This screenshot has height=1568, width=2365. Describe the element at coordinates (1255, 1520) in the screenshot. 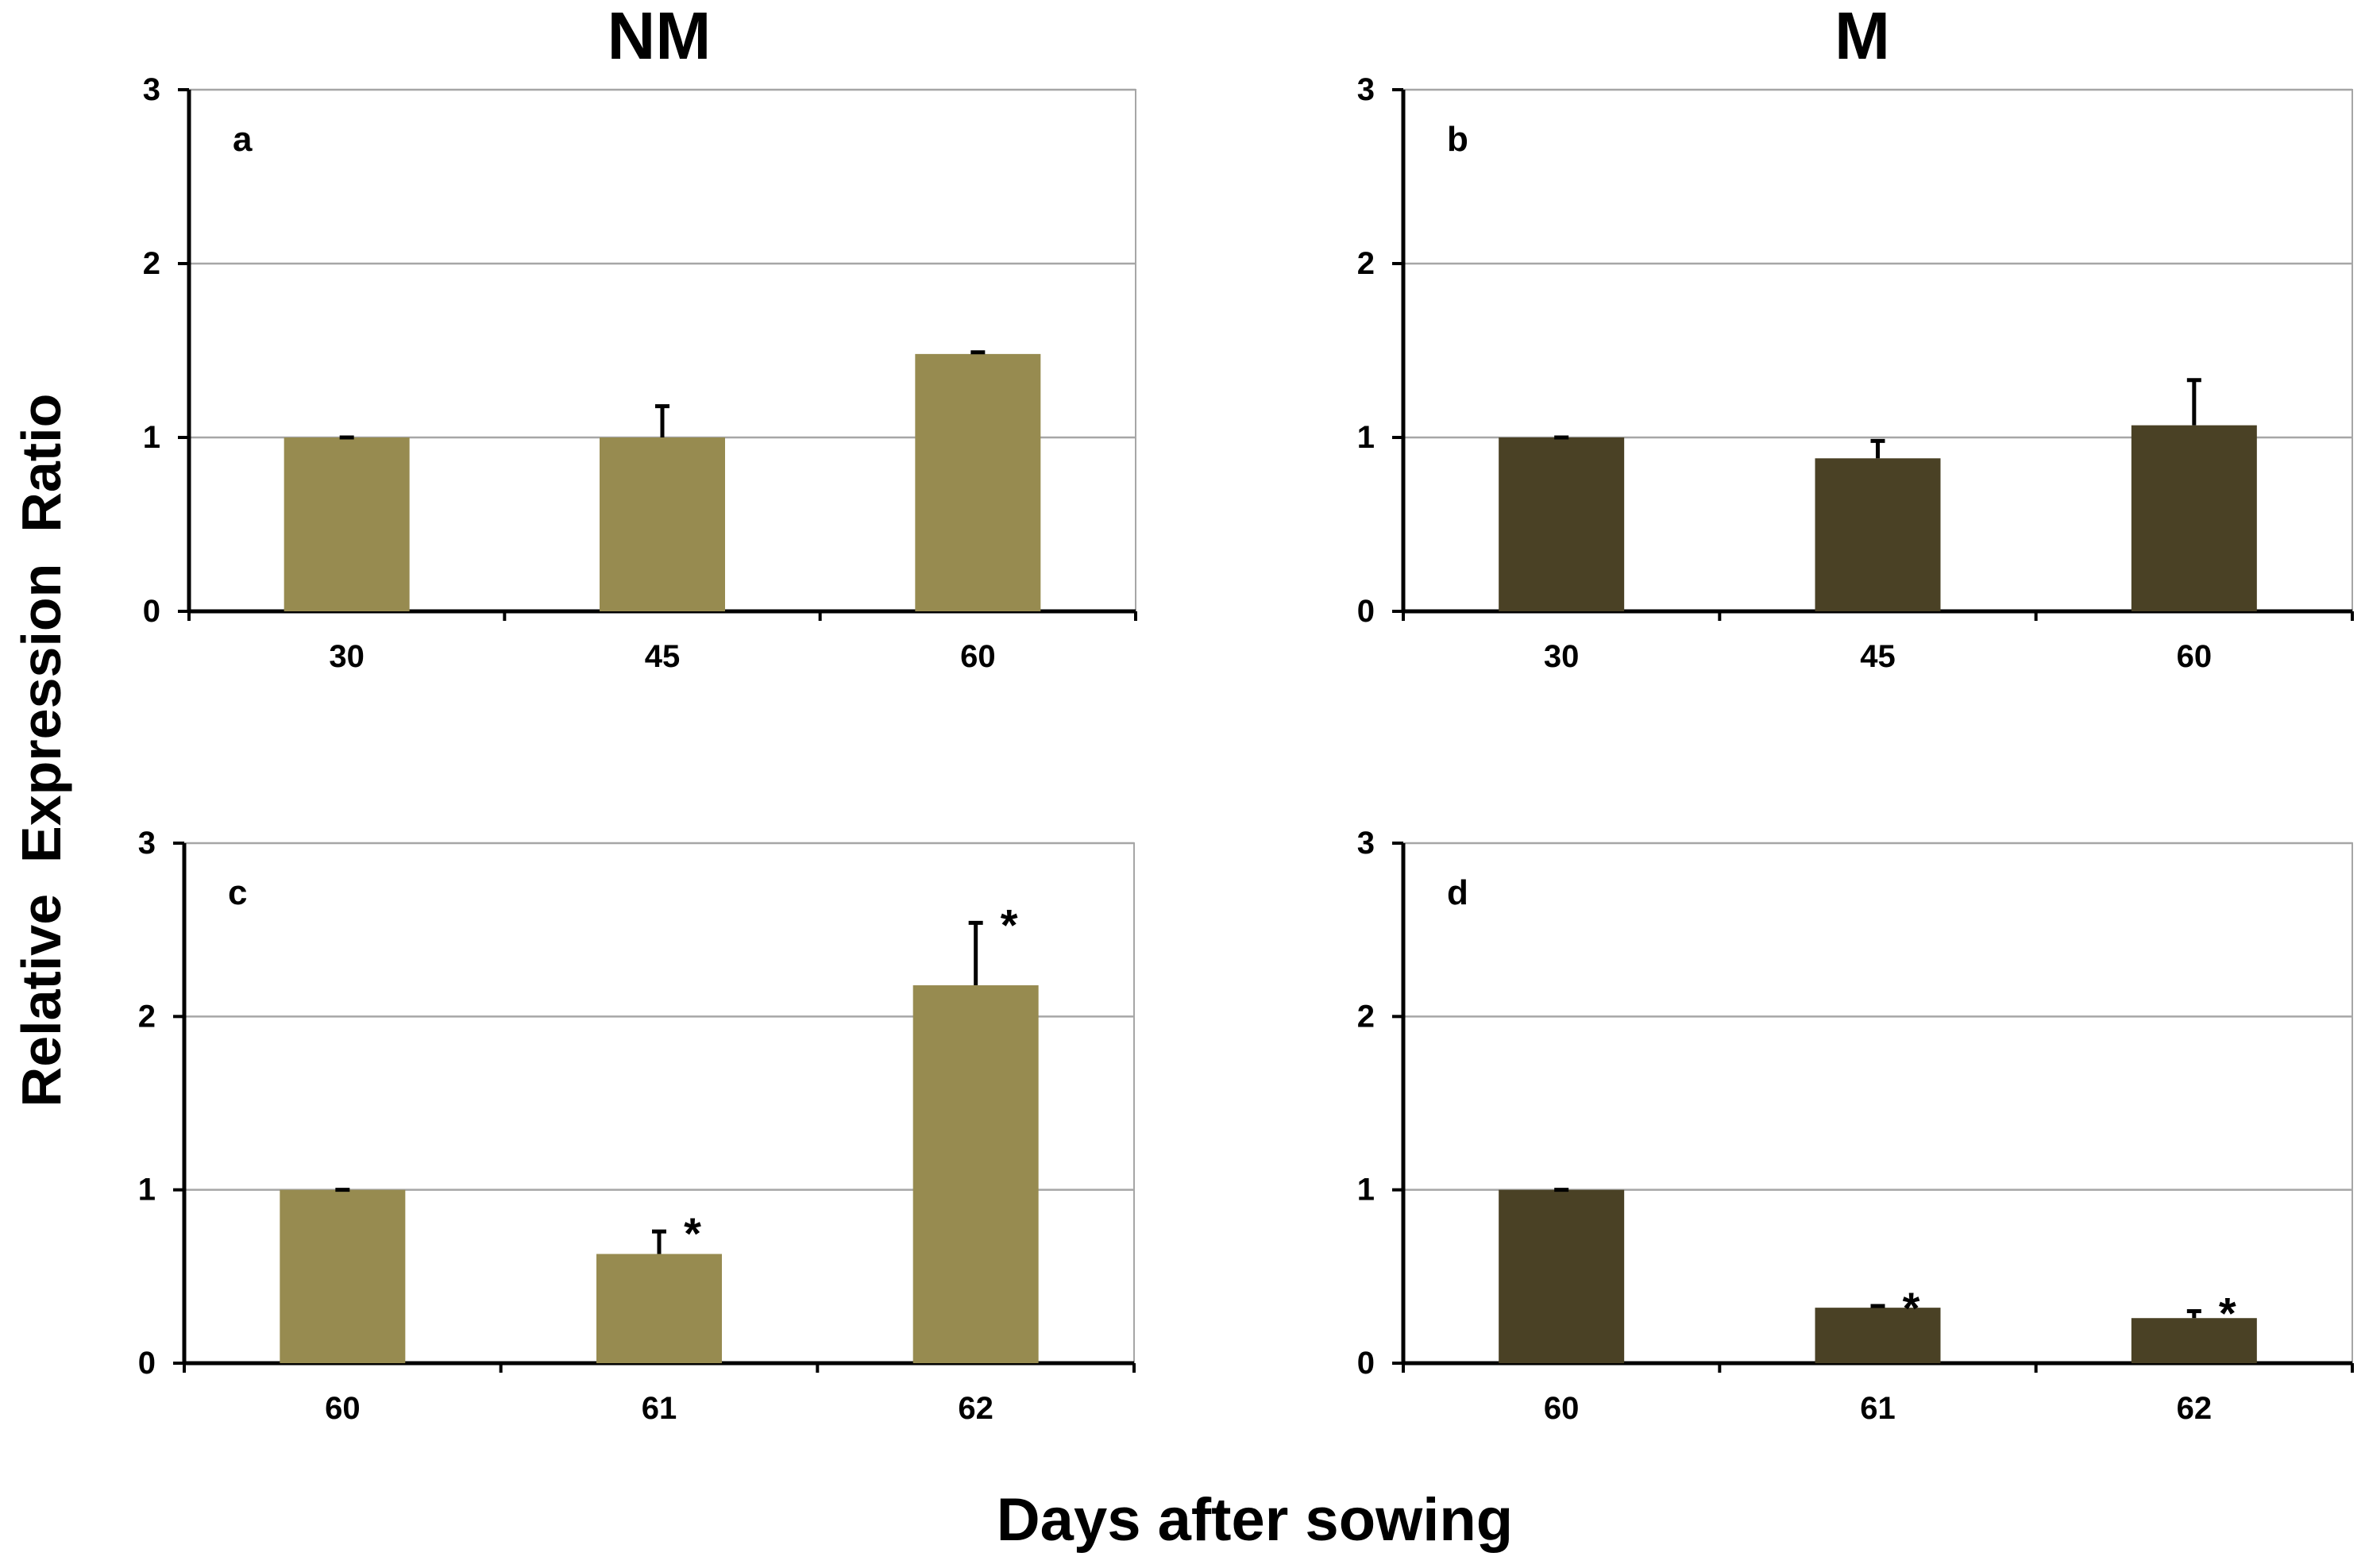

I see `x-axis-title: Days after sowing` at that location.